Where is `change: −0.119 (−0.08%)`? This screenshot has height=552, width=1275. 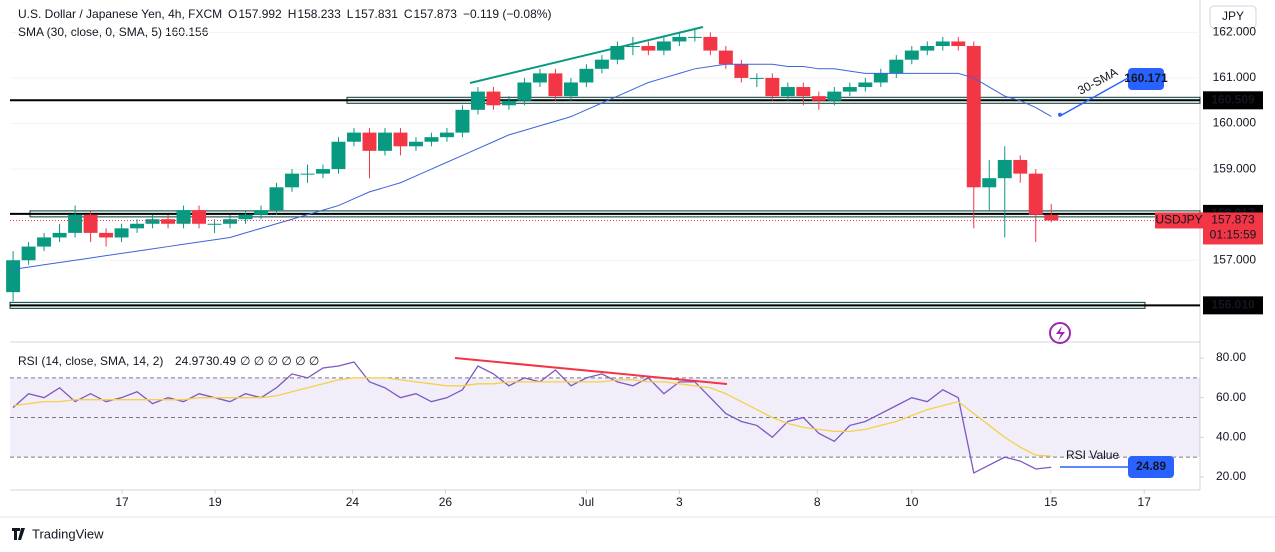 change: −0.119 (−0.08%) is located at coordinates (507, 14).